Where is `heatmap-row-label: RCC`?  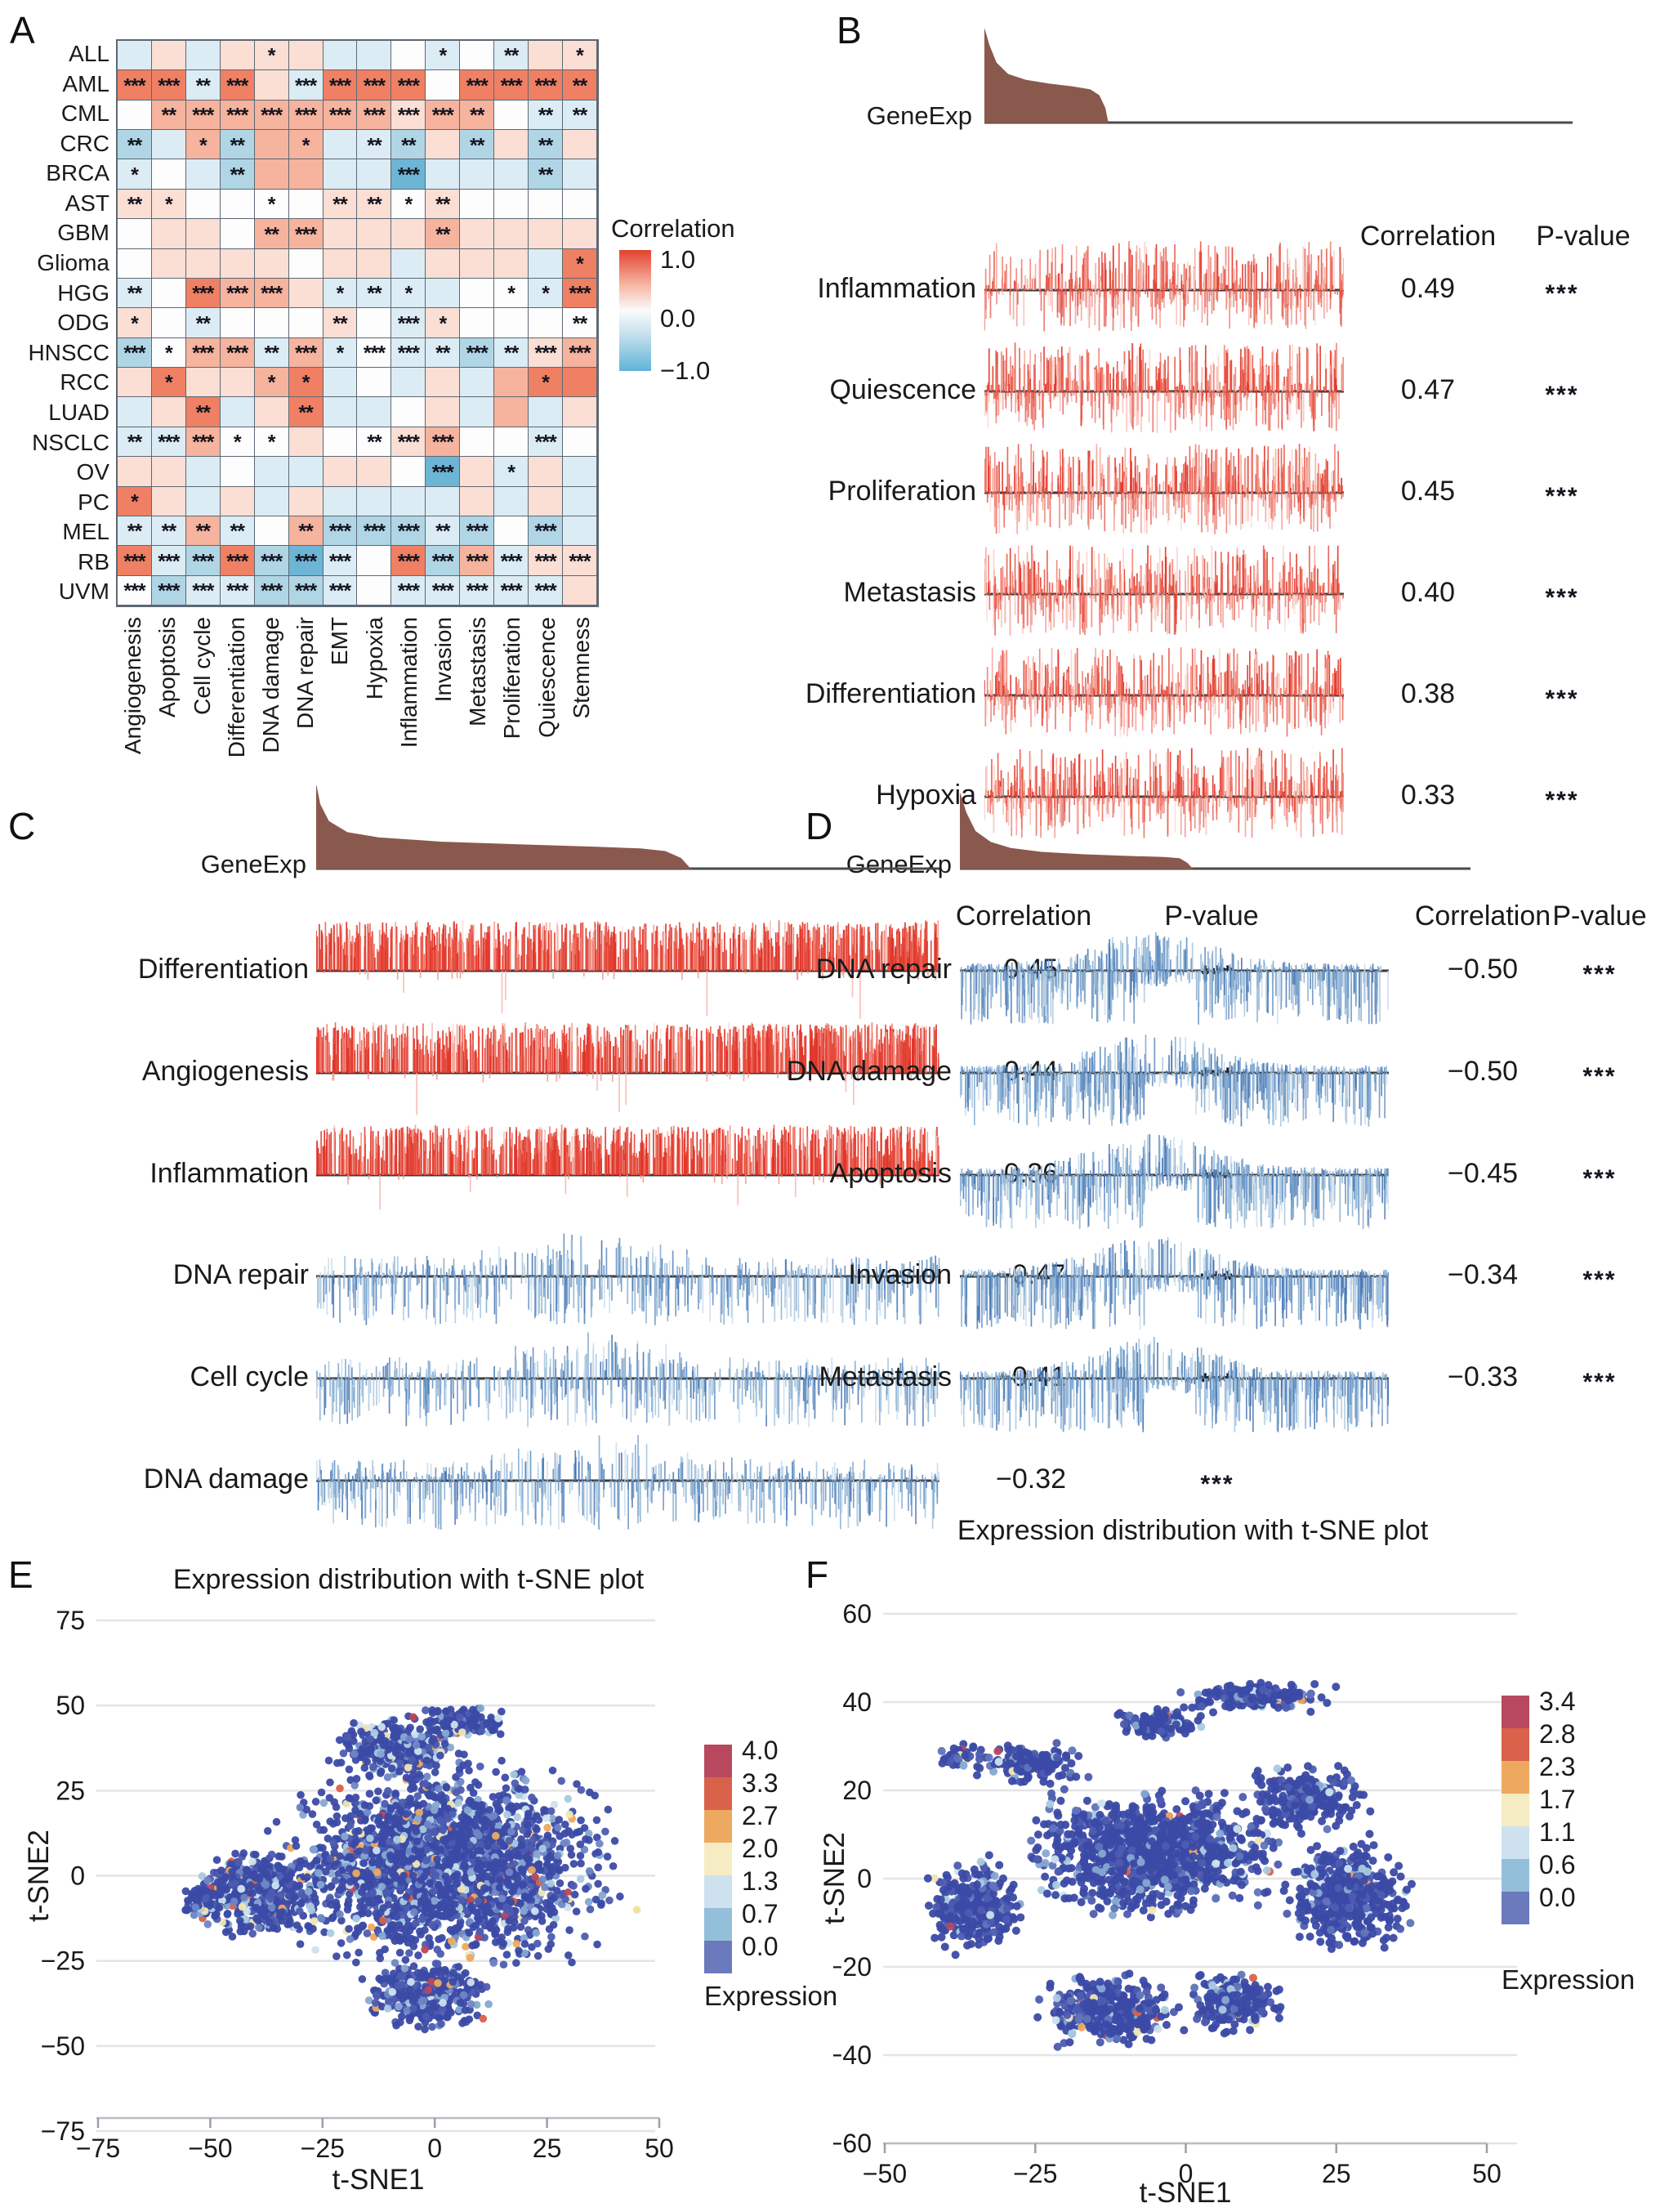
heatmap-row-label: RCC is located at coordinates (55, 383).